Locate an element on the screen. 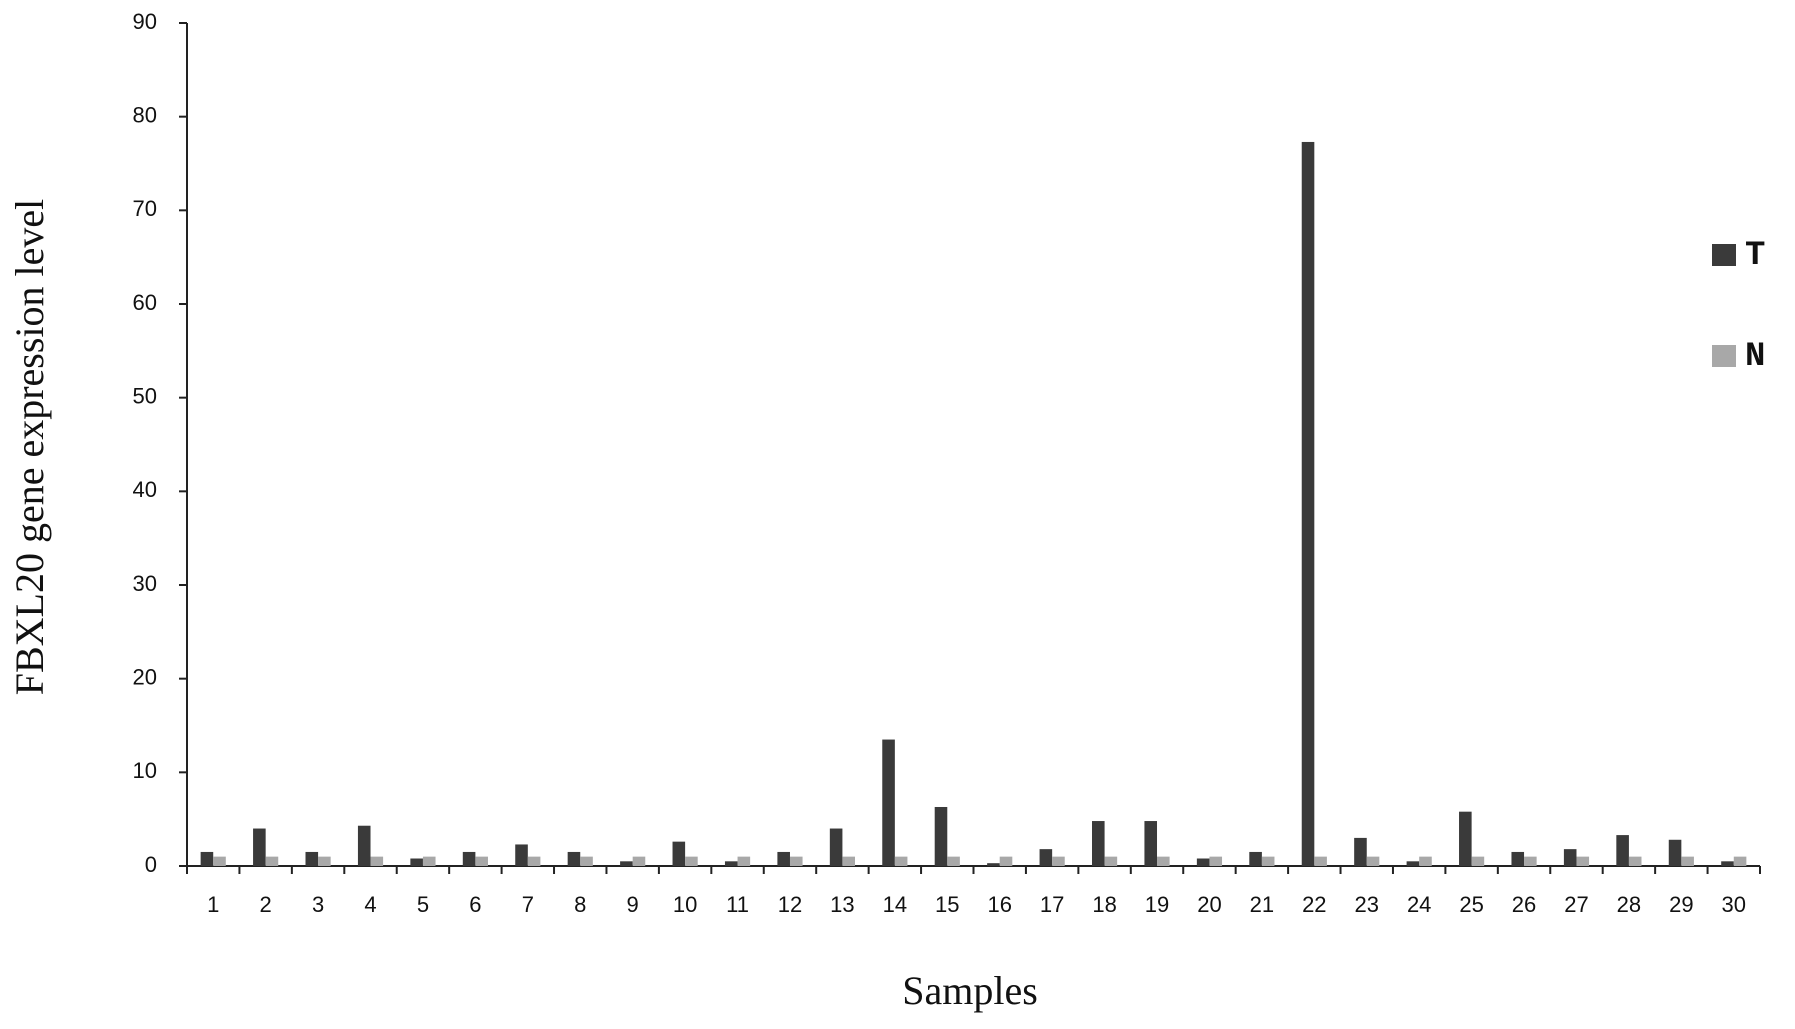  x-tick-label: 20 is located at coordinates (1209, 904).